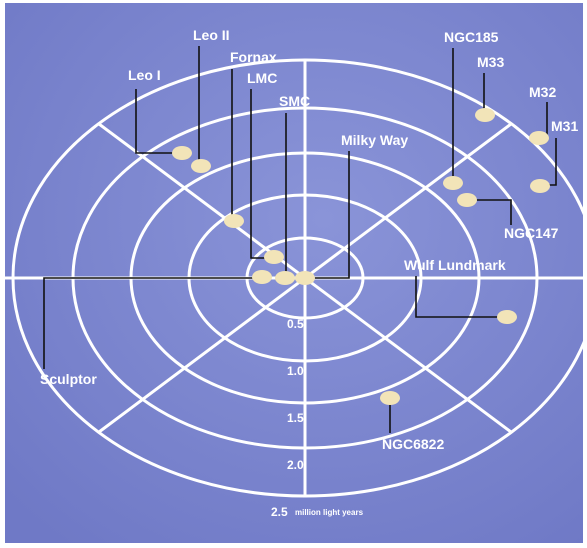 This screenshot has height=548, width=587. What do you see at coordinates (305, 278) in the screenshot?
I see `galaxy-milky-way` at bounding box center [305, 278].